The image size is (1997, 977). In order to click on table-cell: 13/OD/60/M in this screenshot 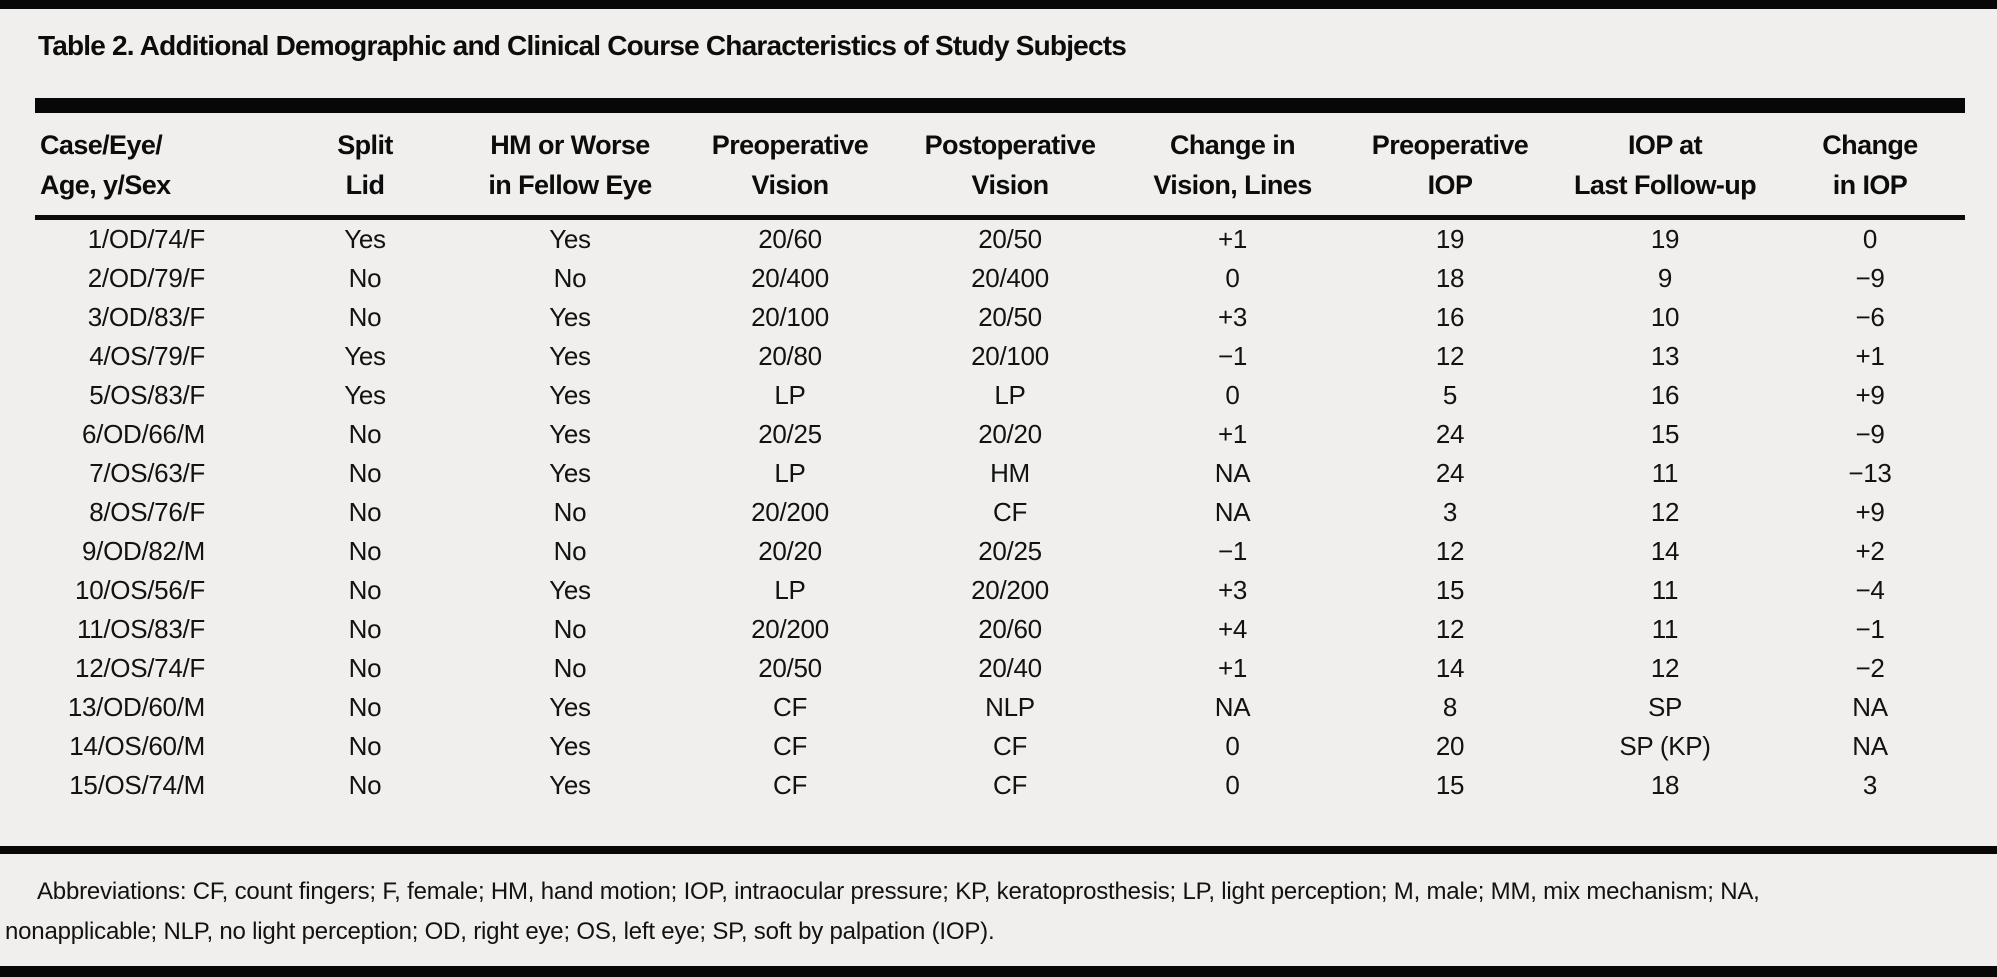, I will do `click(152, 707)`.